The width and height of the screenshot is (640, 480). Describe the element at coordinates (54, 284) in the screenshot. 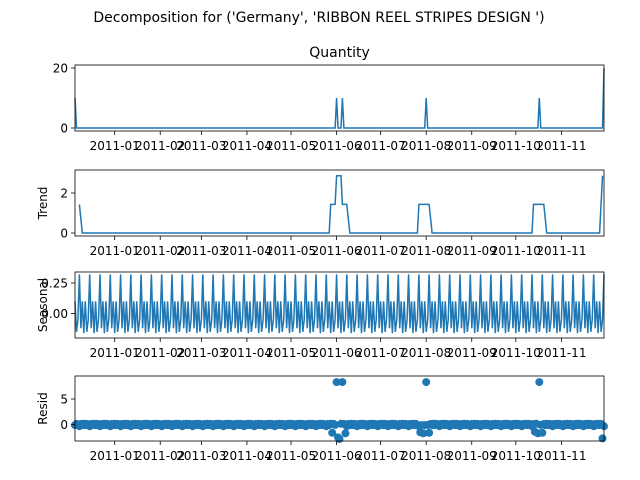

I see `y-tick-label: 0.25` at that location.